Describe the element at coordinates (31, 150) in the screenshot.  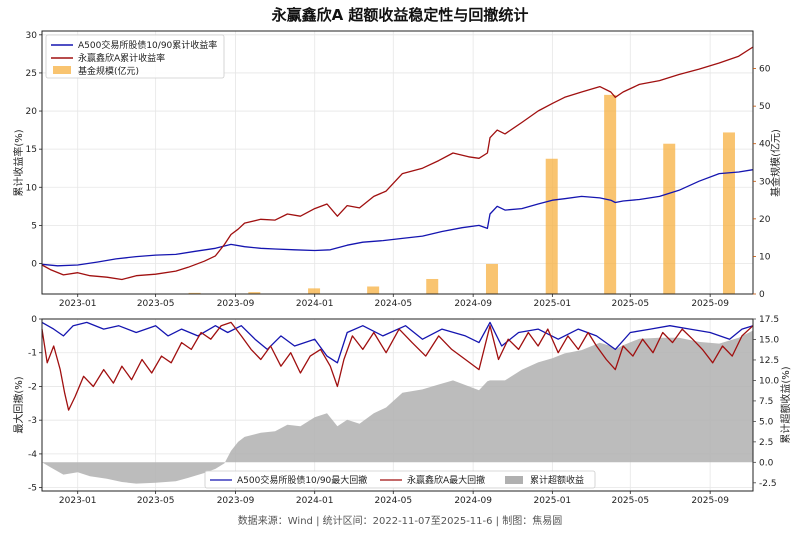
I see `y-tick-label: 15` at that location.